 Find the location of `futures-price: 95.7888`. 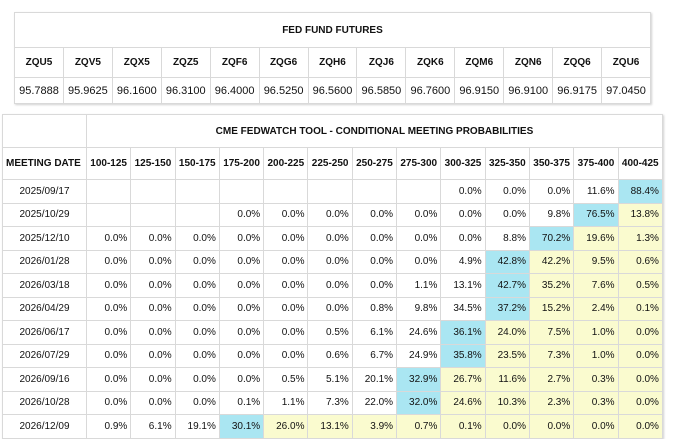

futures-price: 95.7888 is located at coordinates (39, 90).